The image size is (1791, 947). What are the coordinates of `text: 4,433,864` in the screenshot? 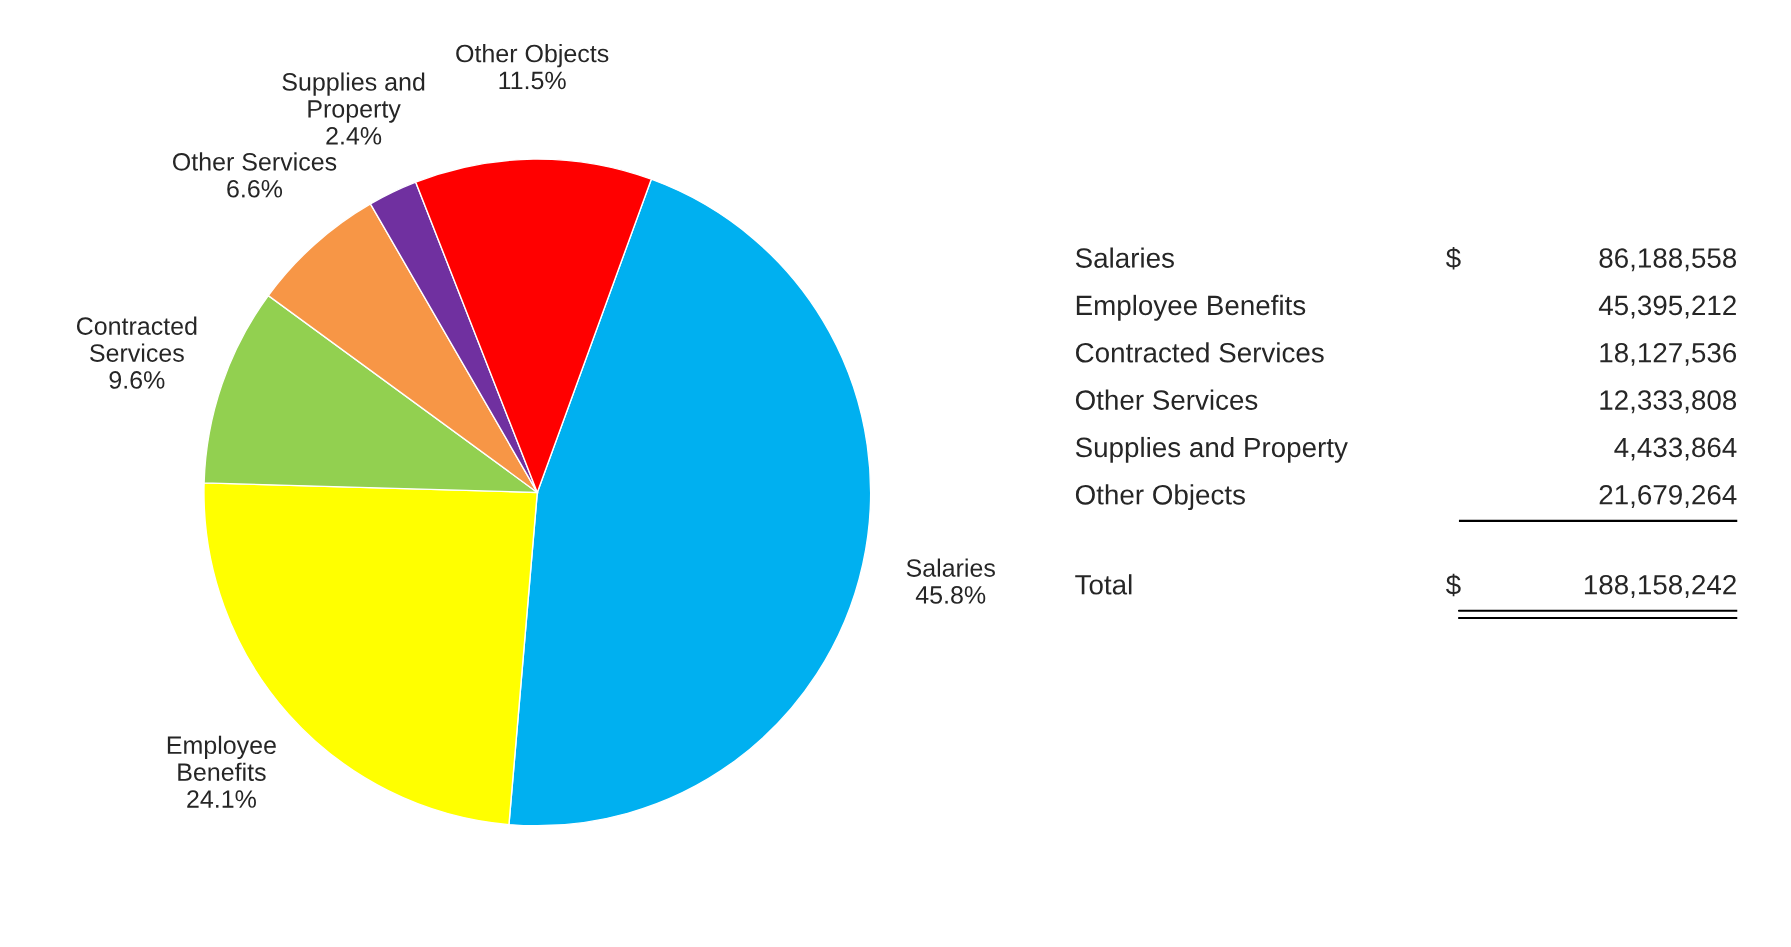 It's located at (1675, 449).